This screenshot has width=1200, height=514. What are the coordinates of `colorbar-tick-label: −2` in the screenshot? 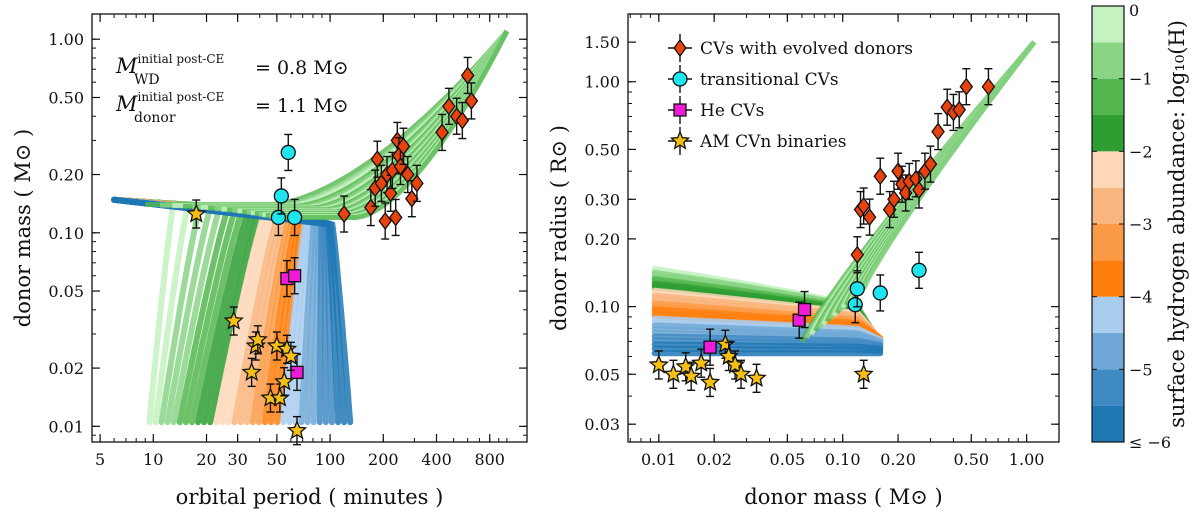 It's located at (1141, 151).